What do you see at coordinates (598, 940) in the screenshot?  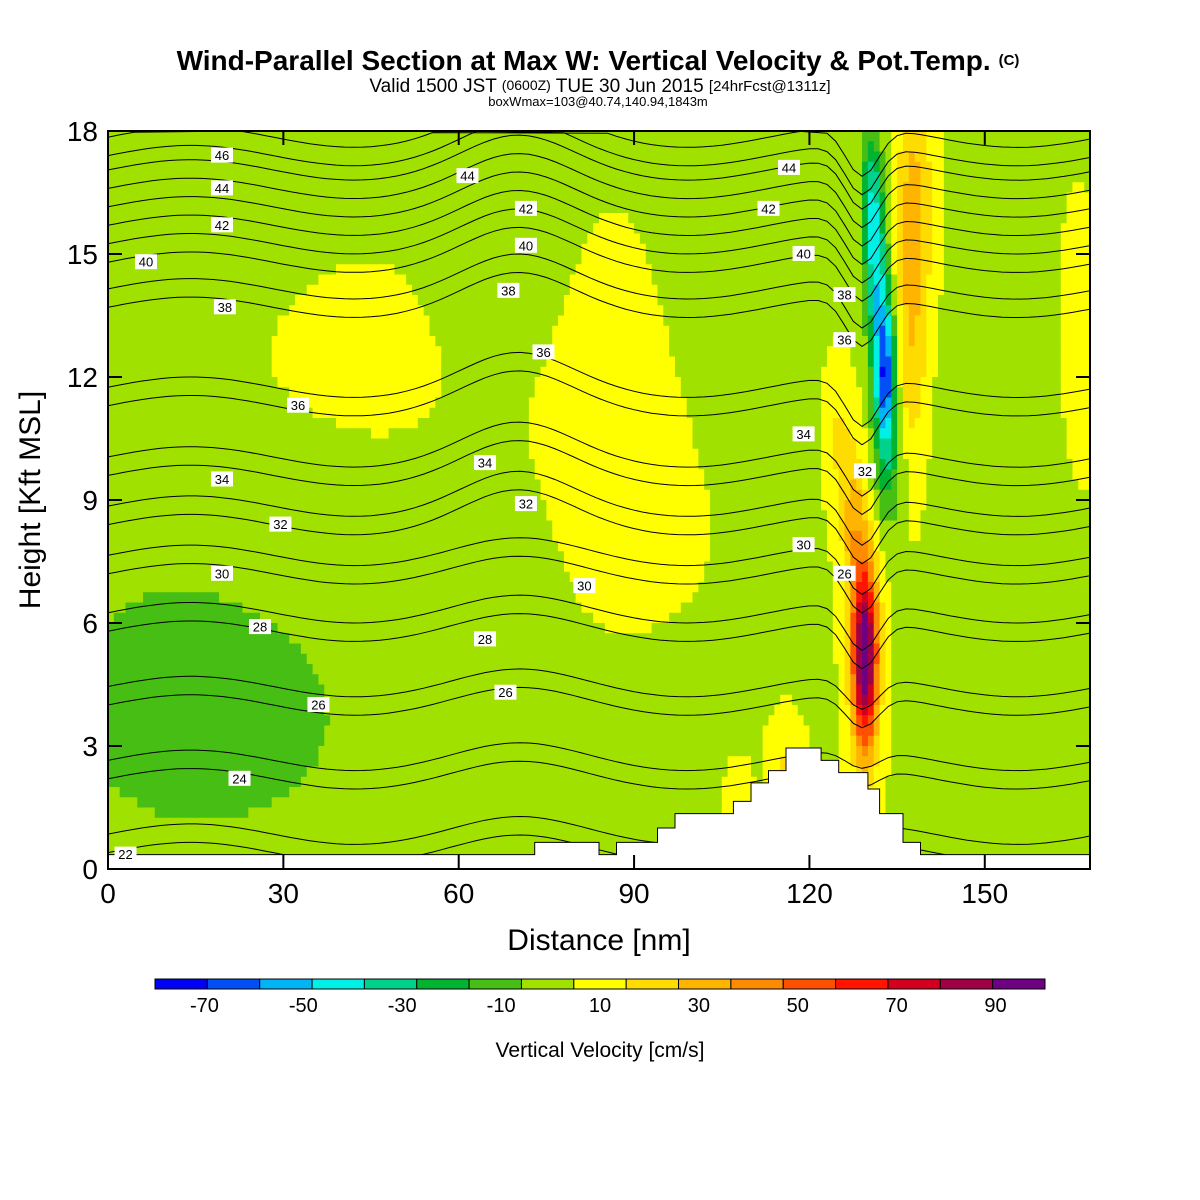 I see `x-axis-label: Distance [nm]` at bounding box center [598, 940].